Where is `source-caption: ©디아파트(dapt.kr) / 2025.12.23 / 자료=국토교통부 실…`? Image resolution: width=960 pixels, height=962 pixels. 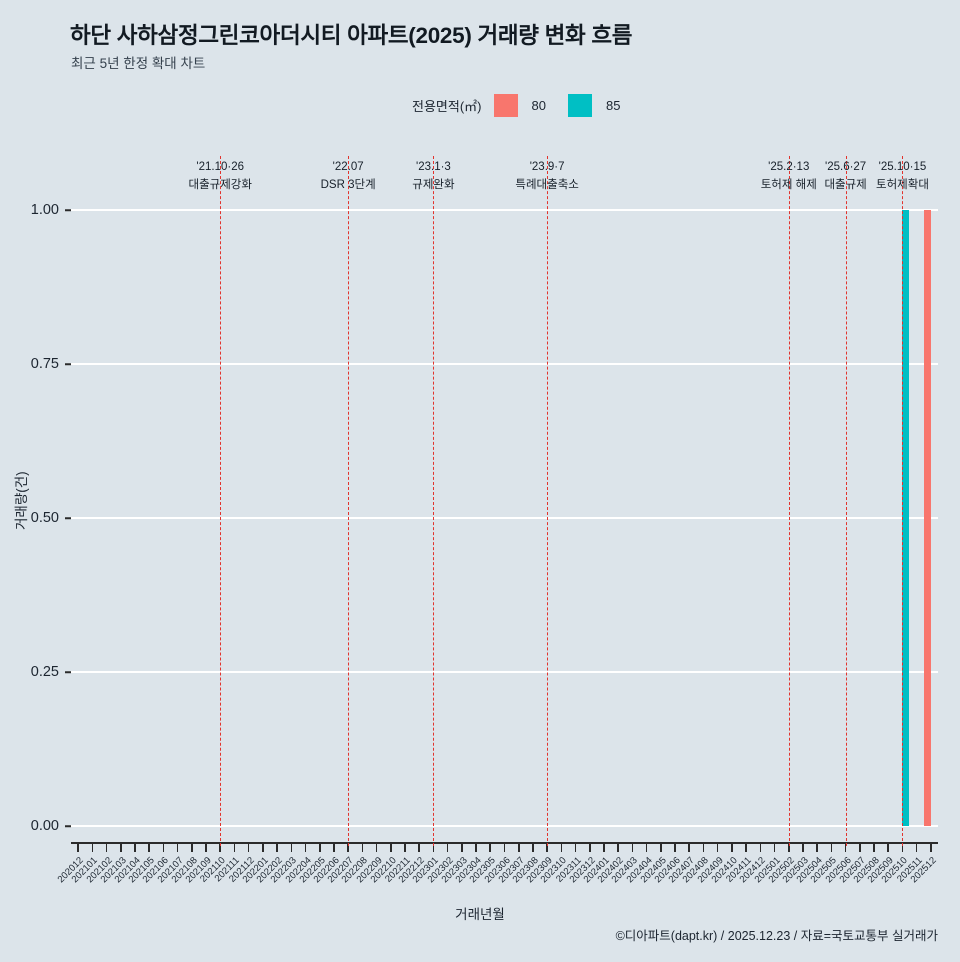 source-caption: ©디아파트(dapt.kr) / 2025.12.23 / 자료=국토교통부 실… is located at coordinates (776, 936).